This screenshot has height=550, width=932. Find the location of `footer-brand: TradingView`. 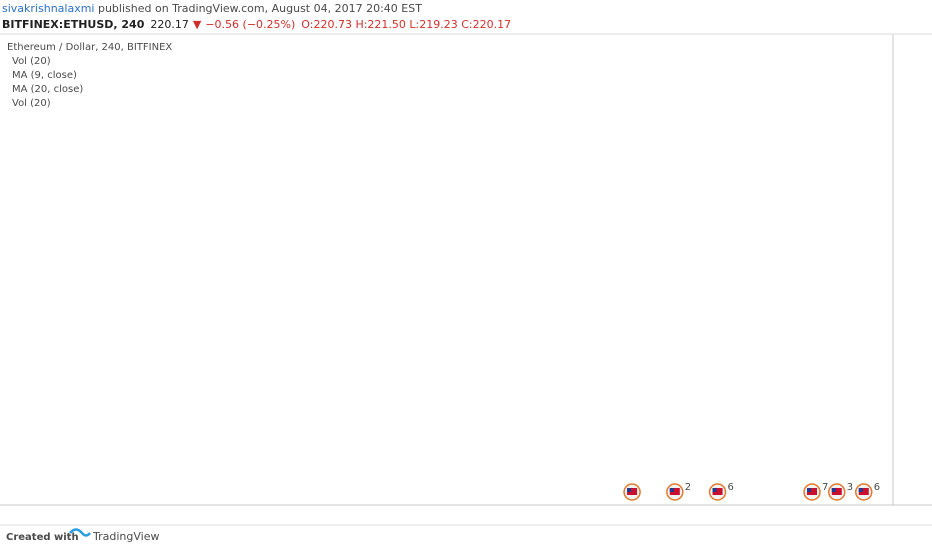

footer-brand: TradingView is located at coordinates (125, 536).